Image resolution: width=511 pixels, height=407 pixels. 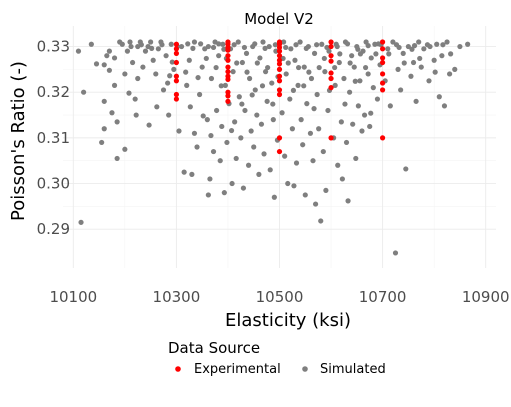 What do you see at coordinates (53, 47) in the screenshot?
I see `y-tick-label: 0.33` at bounding box center [53, 47].